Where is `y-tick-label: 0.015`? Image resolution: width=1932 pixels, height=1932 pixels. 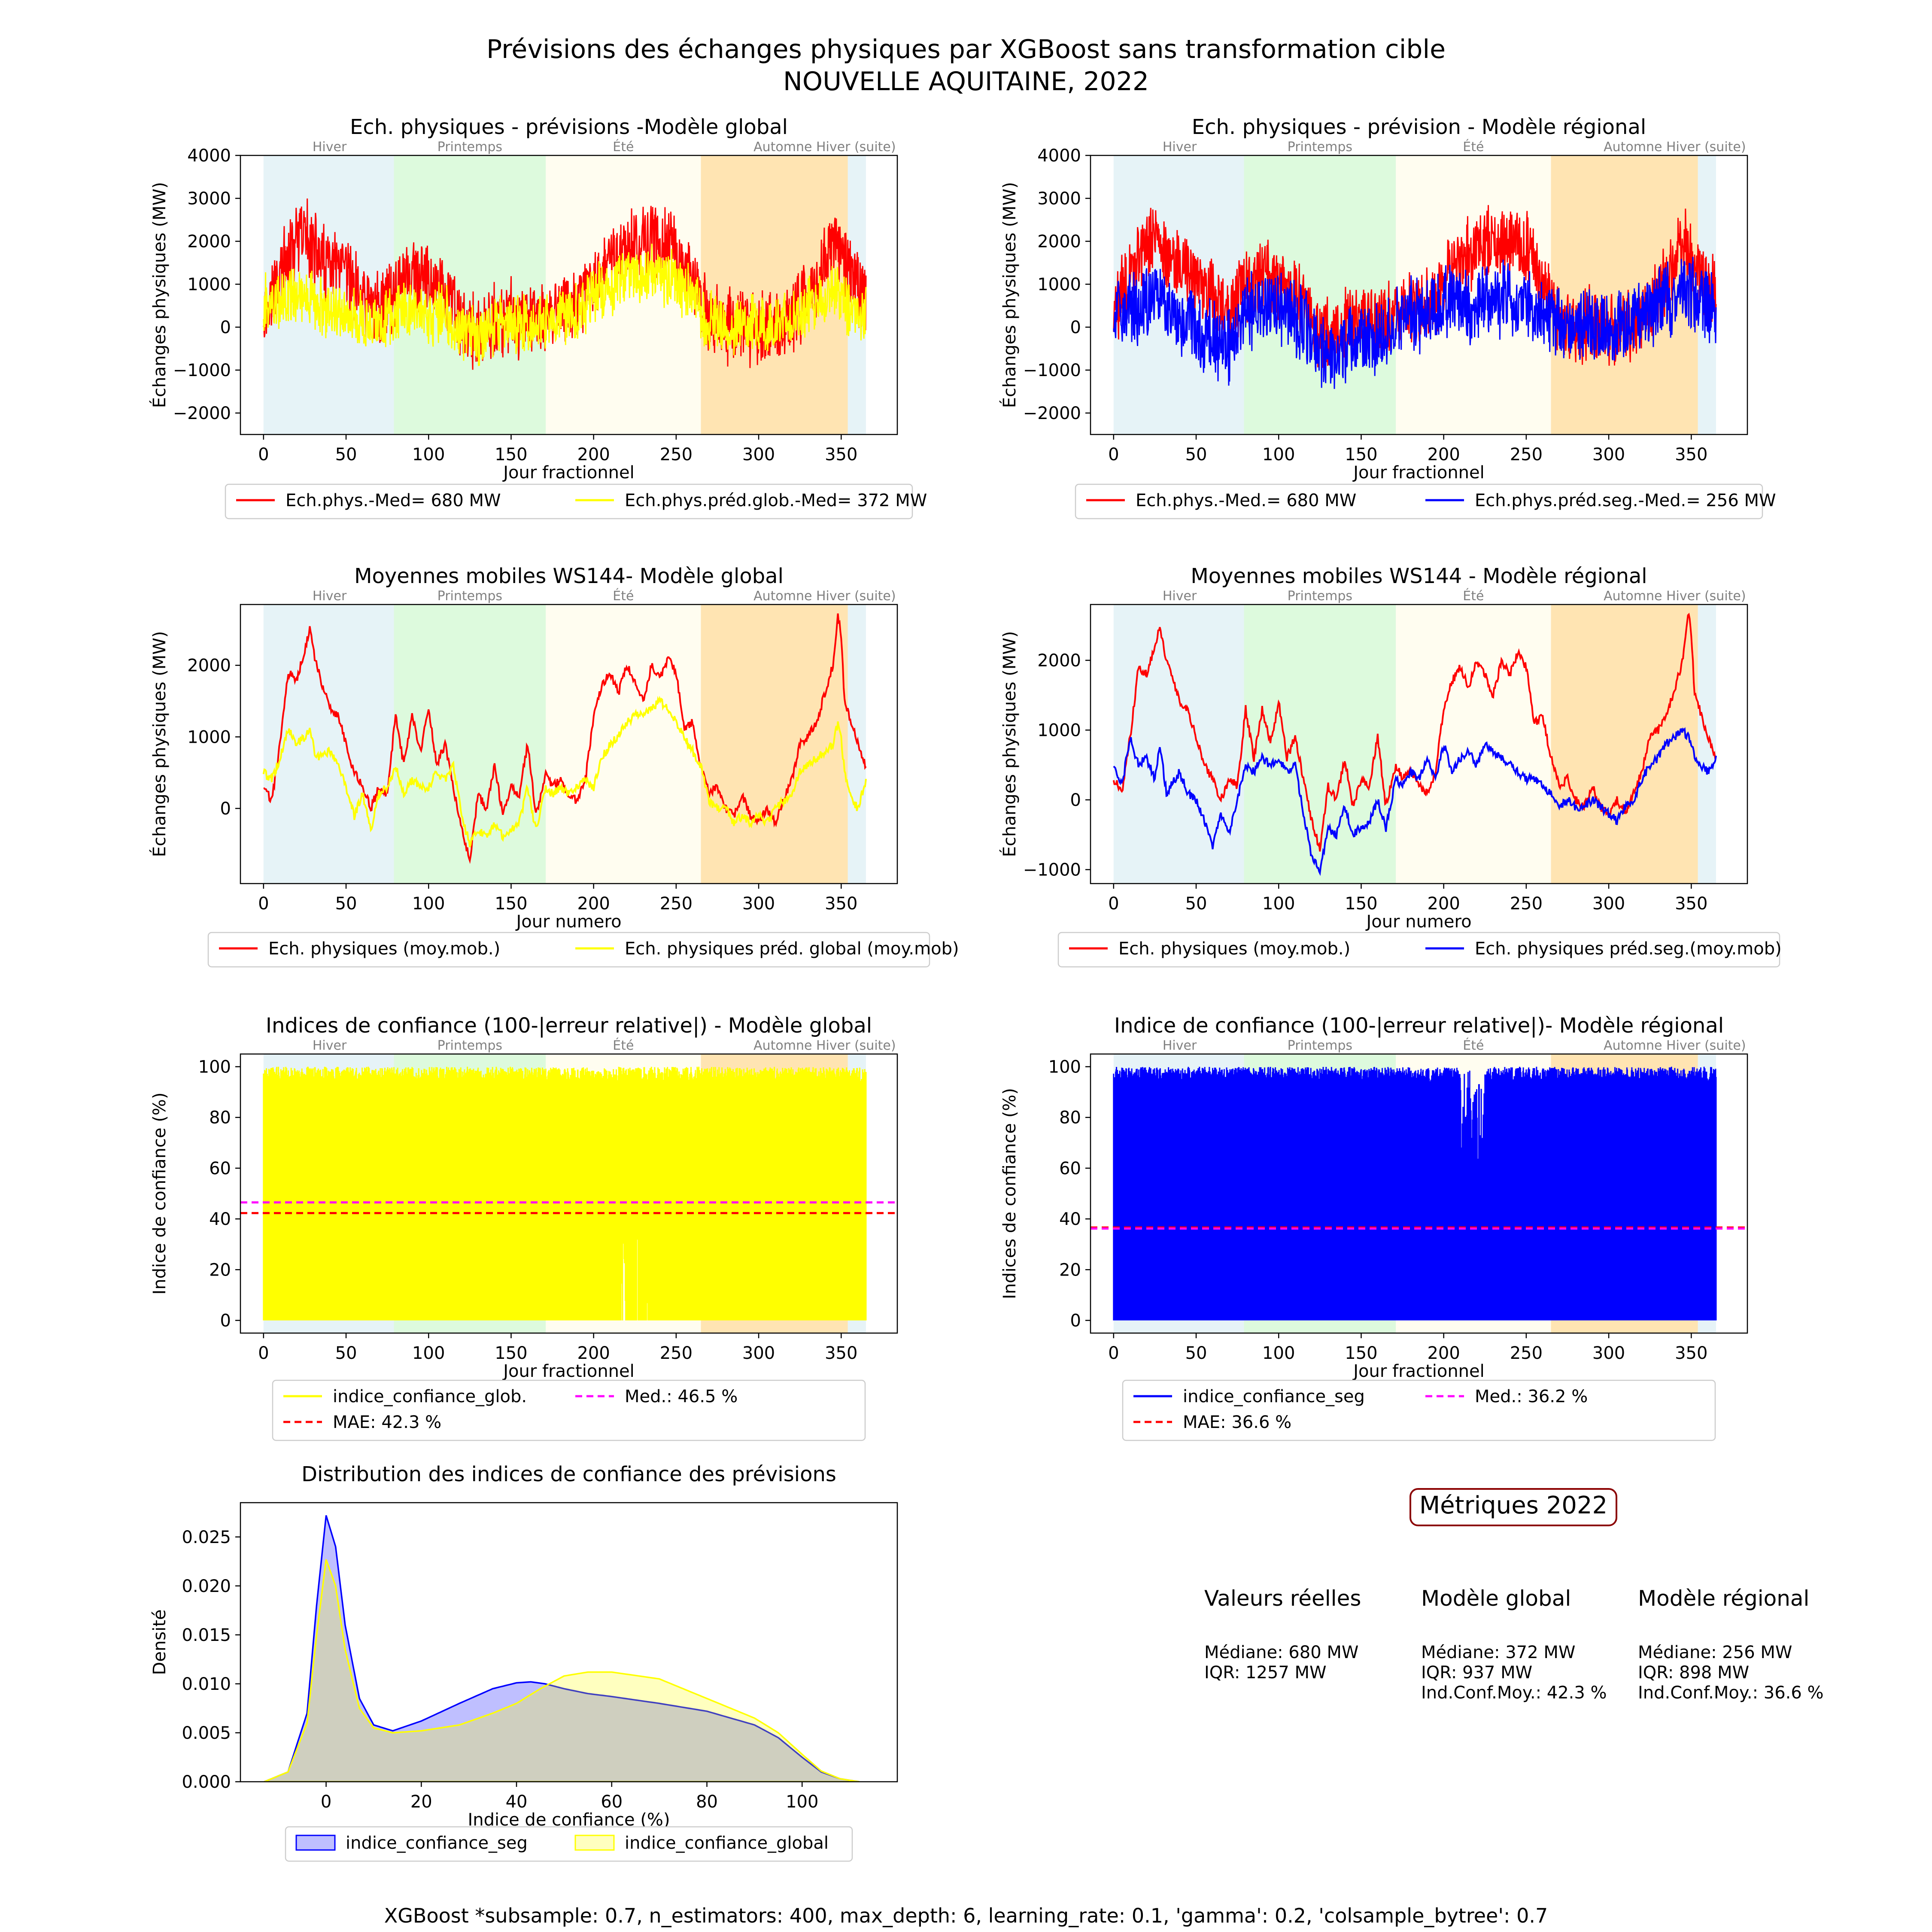
y-tick-label: 0.015 is located at coordinates (207, 1635).